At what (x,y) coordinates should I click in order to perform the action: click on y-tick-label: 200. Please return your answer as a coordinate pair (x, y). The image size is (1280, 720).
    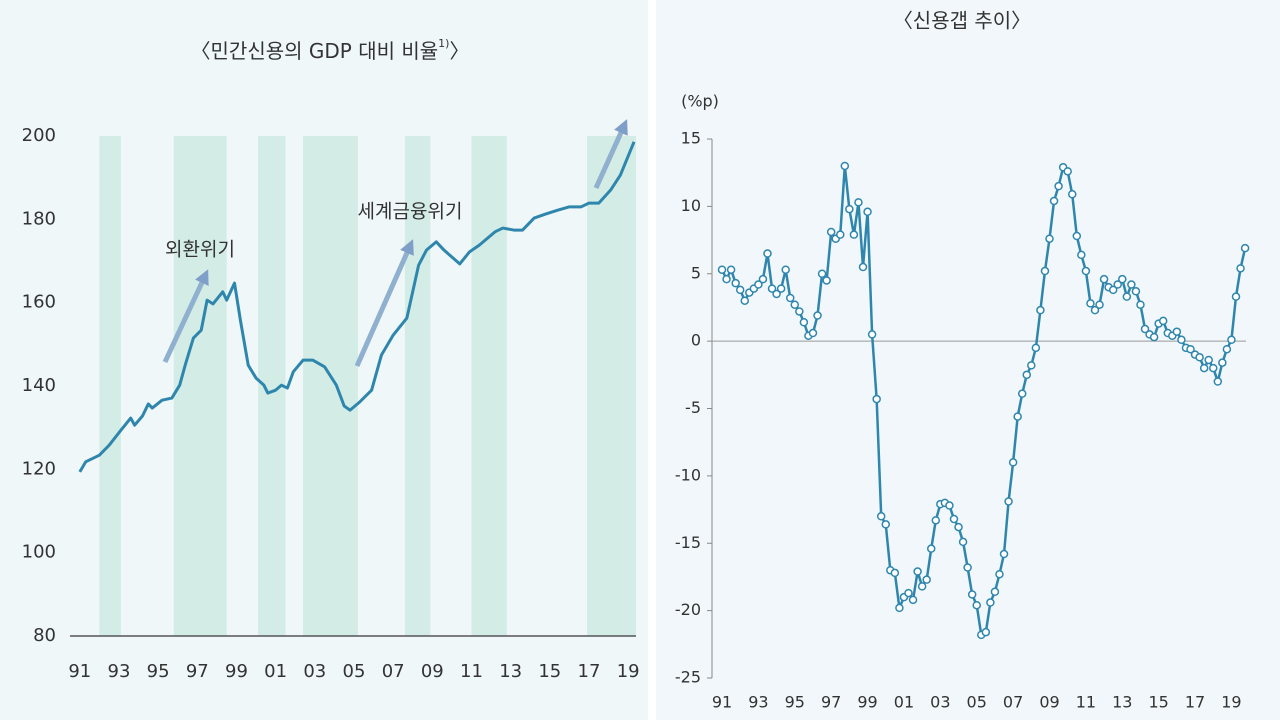
    Looking at the image, I should click on (39, 135).